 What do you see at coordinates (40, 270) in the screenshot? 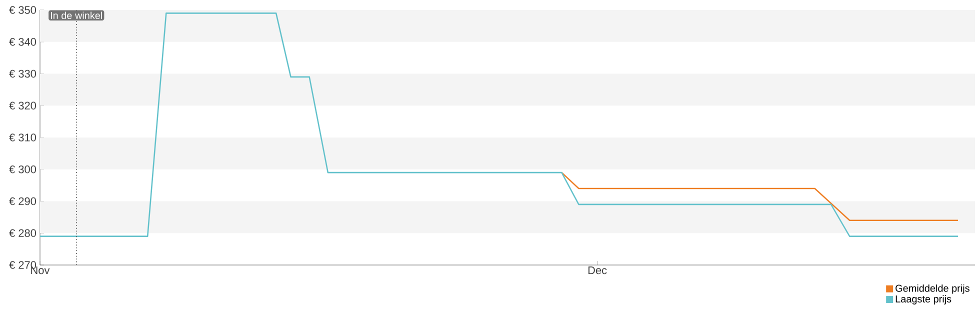
I see `x-tick-label: Nov` at bounding box center [40, 270].